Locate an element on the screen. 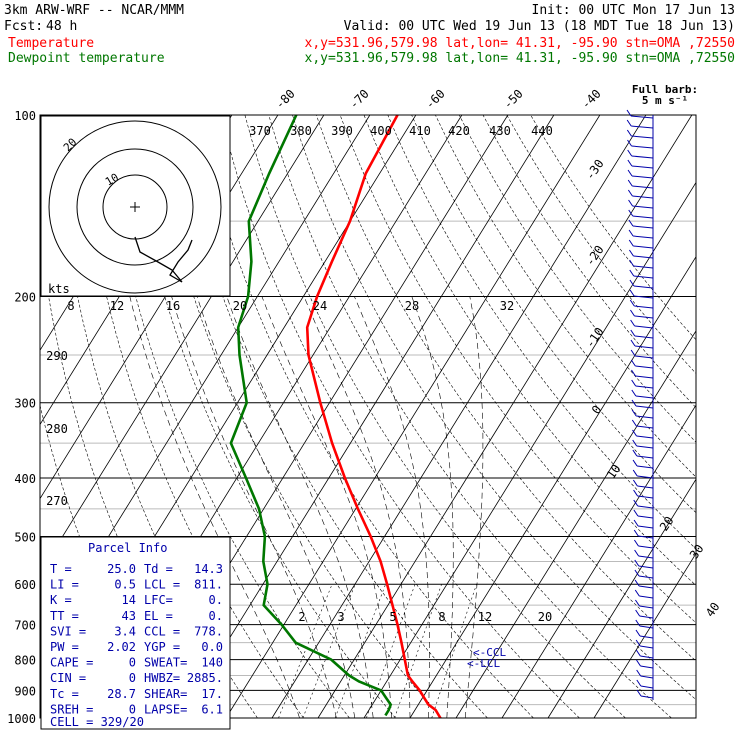  parcel-row-label: T = is located at coordinates (61, 569).